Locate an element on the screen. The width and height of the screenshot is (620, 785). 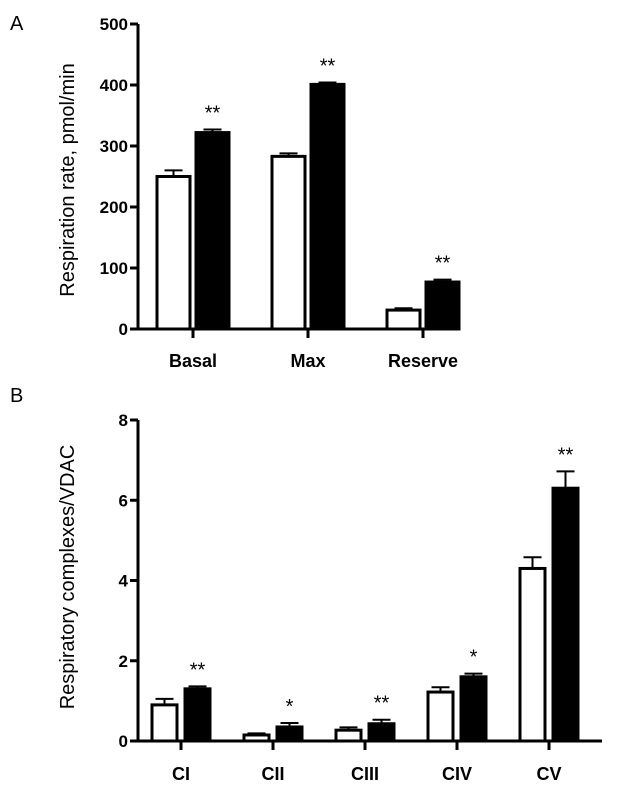
y-axis-label-a: Respiration rate, pmol/min is located at coordinates (68, 179).